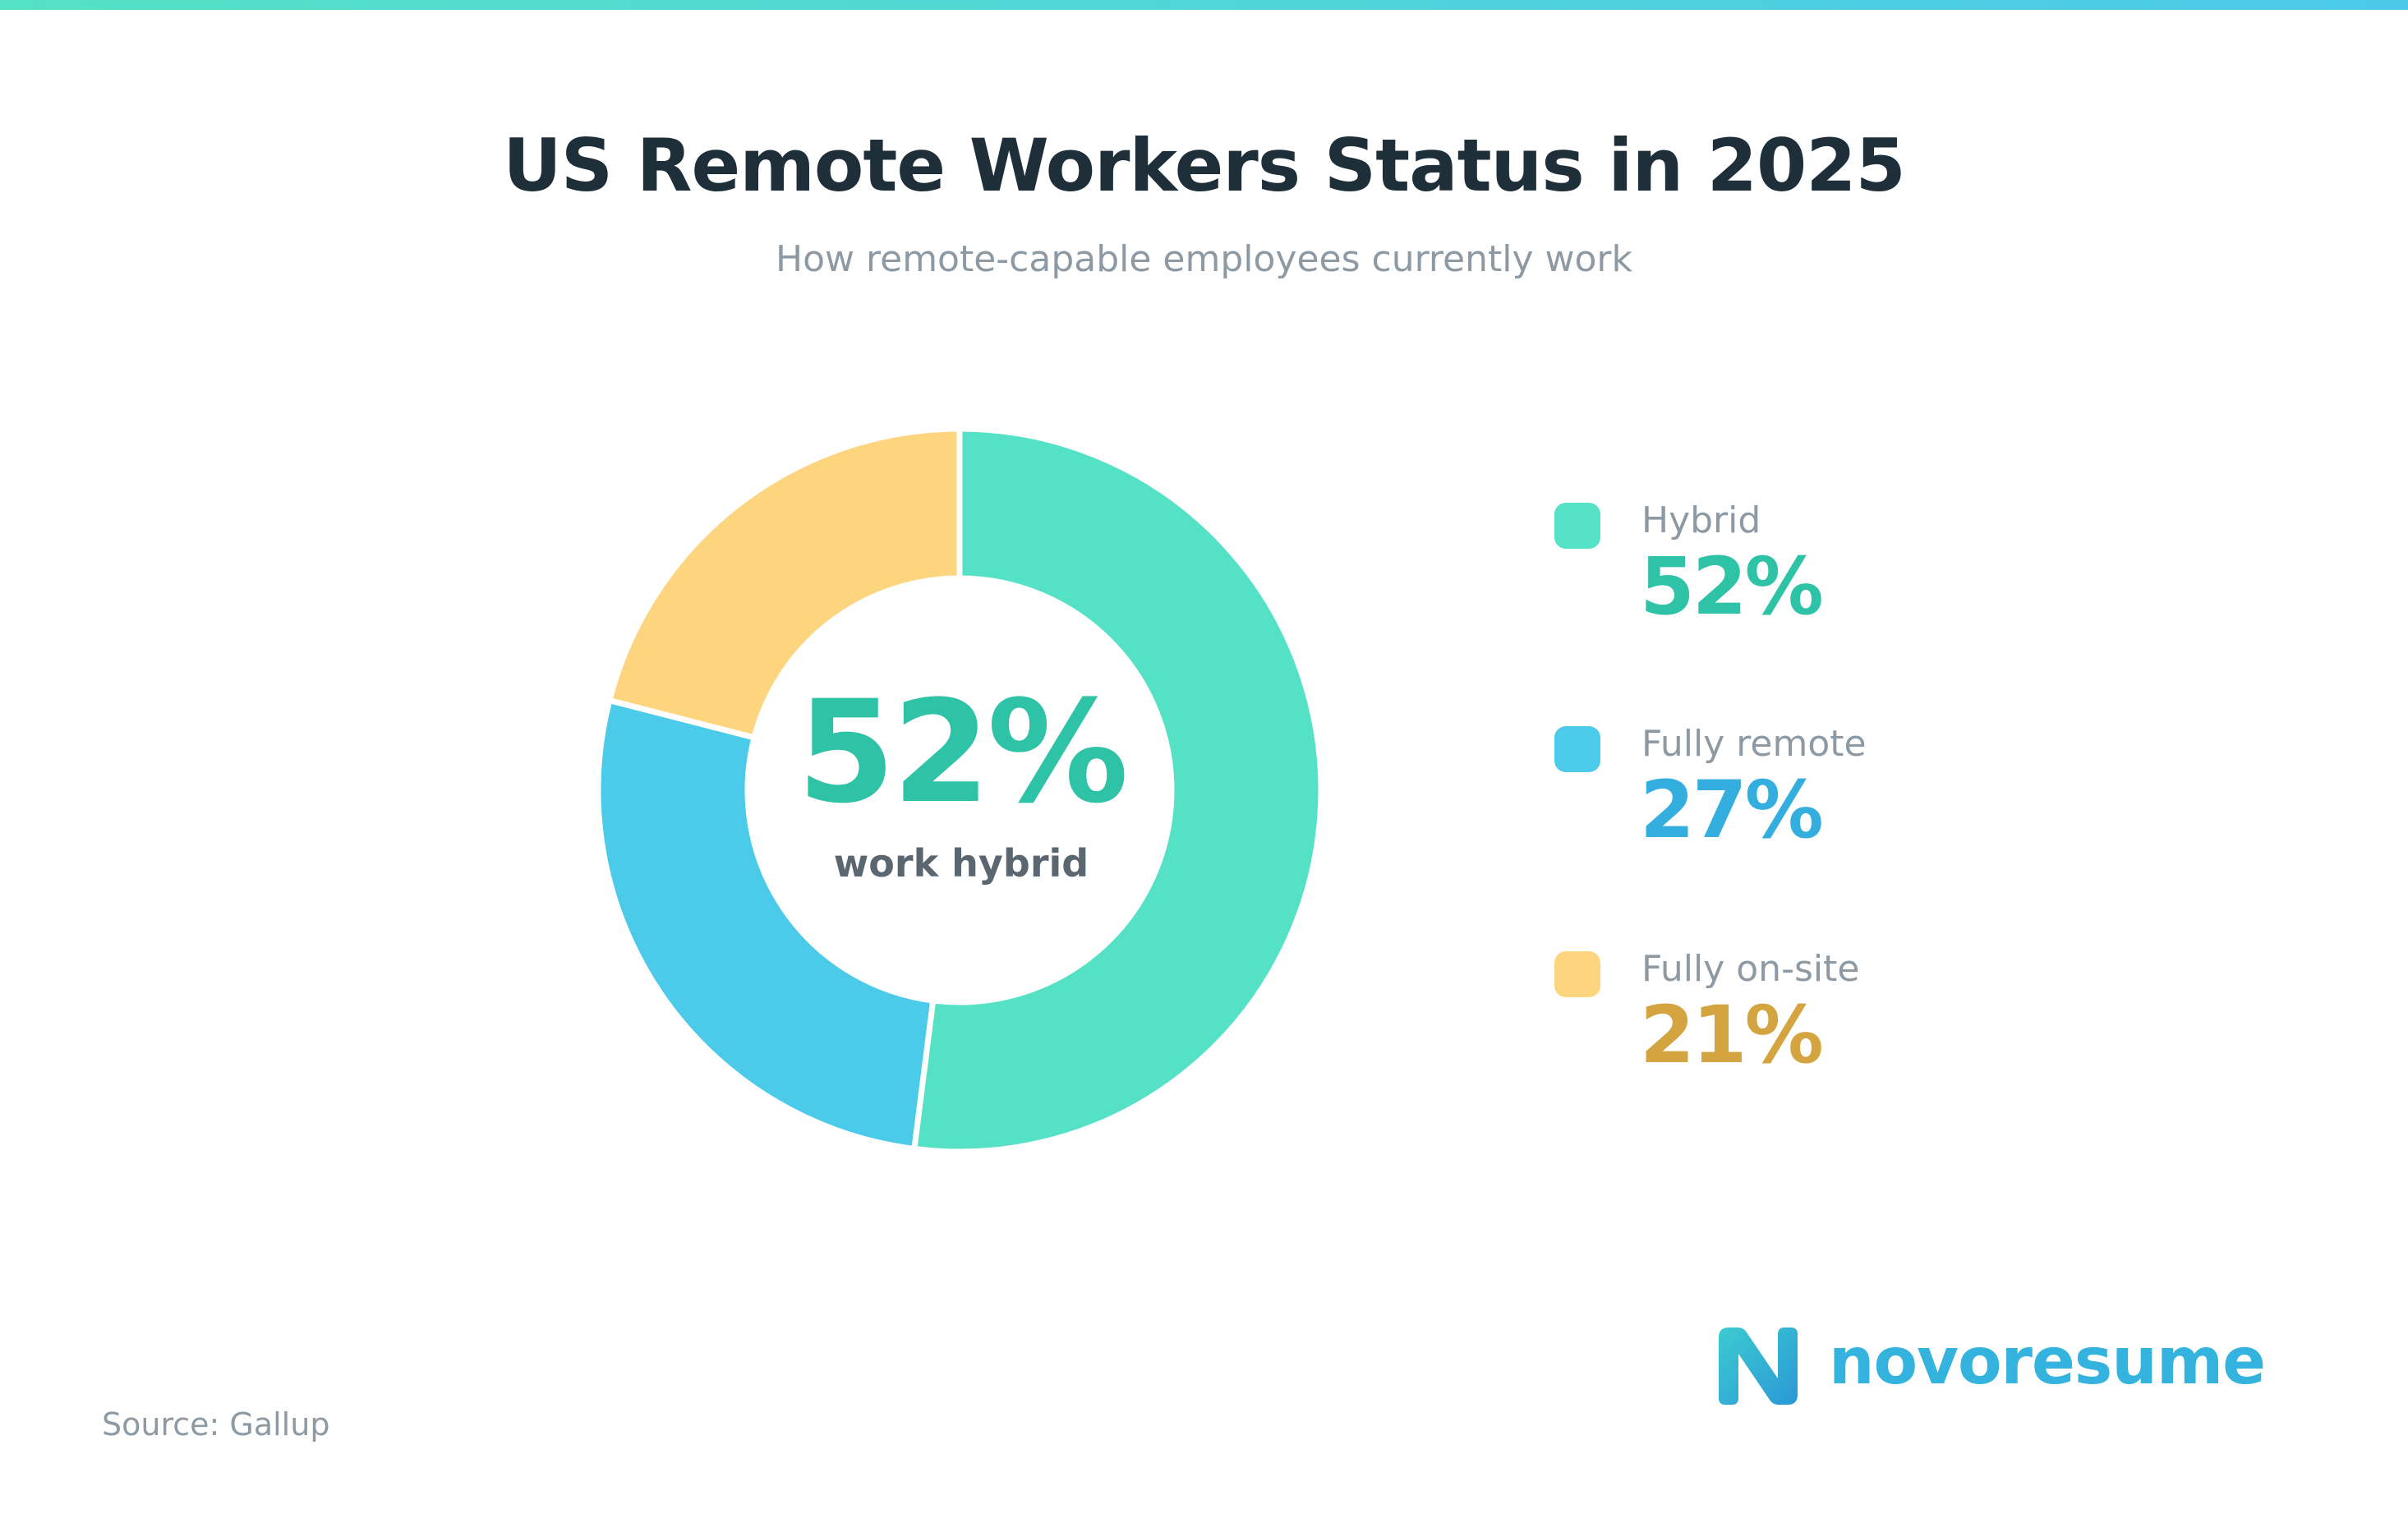  Describe the element at coordinates (216, 1424) in the screenshot. I see `source-note: Source: Gallup` at that location.